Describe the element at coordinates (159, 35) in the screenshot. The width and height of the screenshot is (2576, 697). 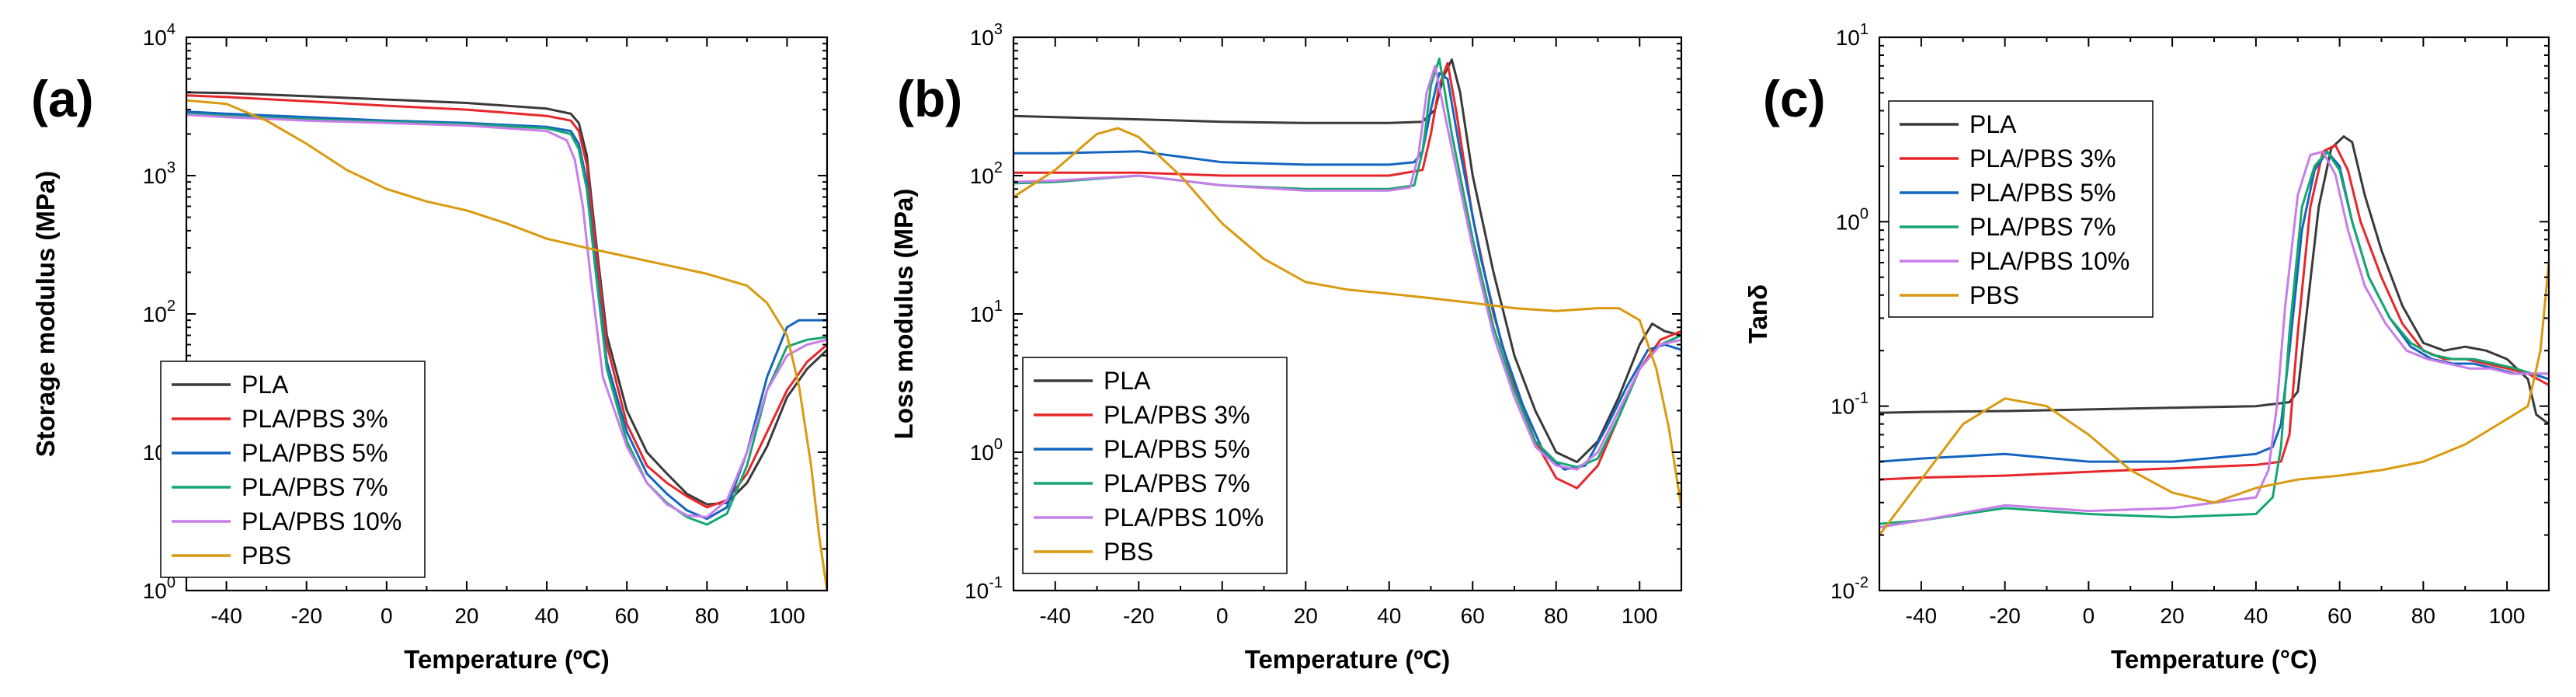
I see `y-tick-label: 10⁴` at that location.